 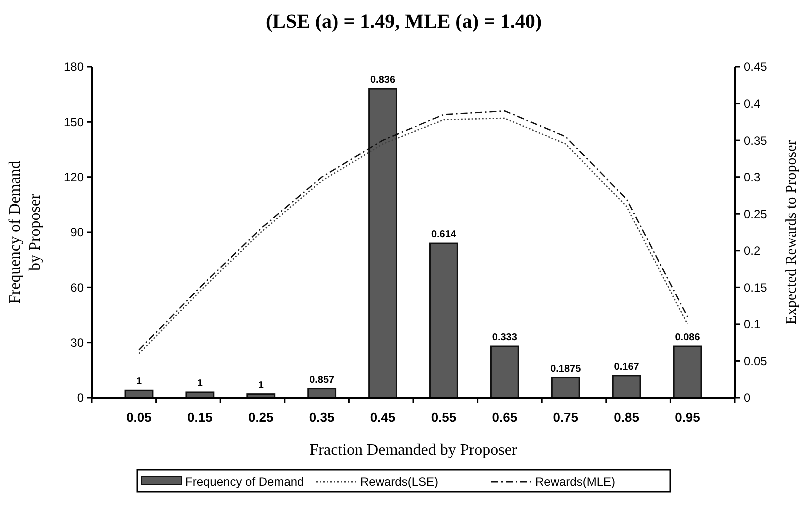 What do you see at coordinates (383, 417) in the screenshot?
I see `x-tick-label: 0.45` at bounding box center [383, 417].